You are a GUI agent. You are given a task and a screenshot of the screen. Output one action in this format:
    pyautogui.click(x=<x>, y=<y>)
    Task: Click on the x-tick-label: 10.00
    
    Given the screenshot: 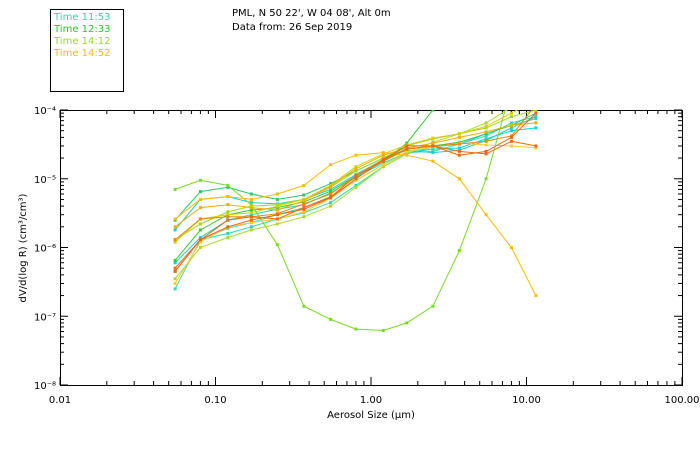 What is the action you would take?
    pyautogui.click(x=526, y=400)
    